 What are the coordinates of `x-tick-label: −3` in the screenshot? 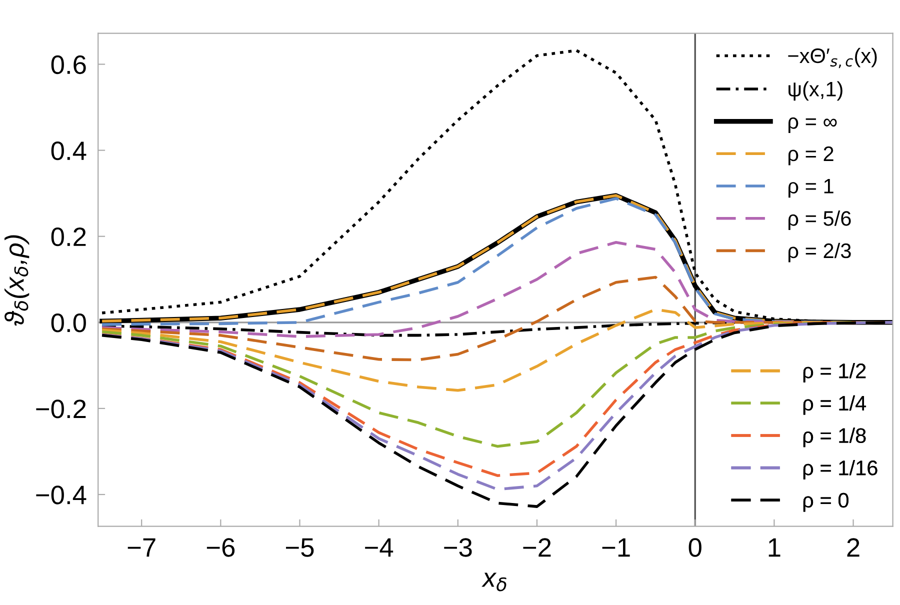 It's located at (458, 547).